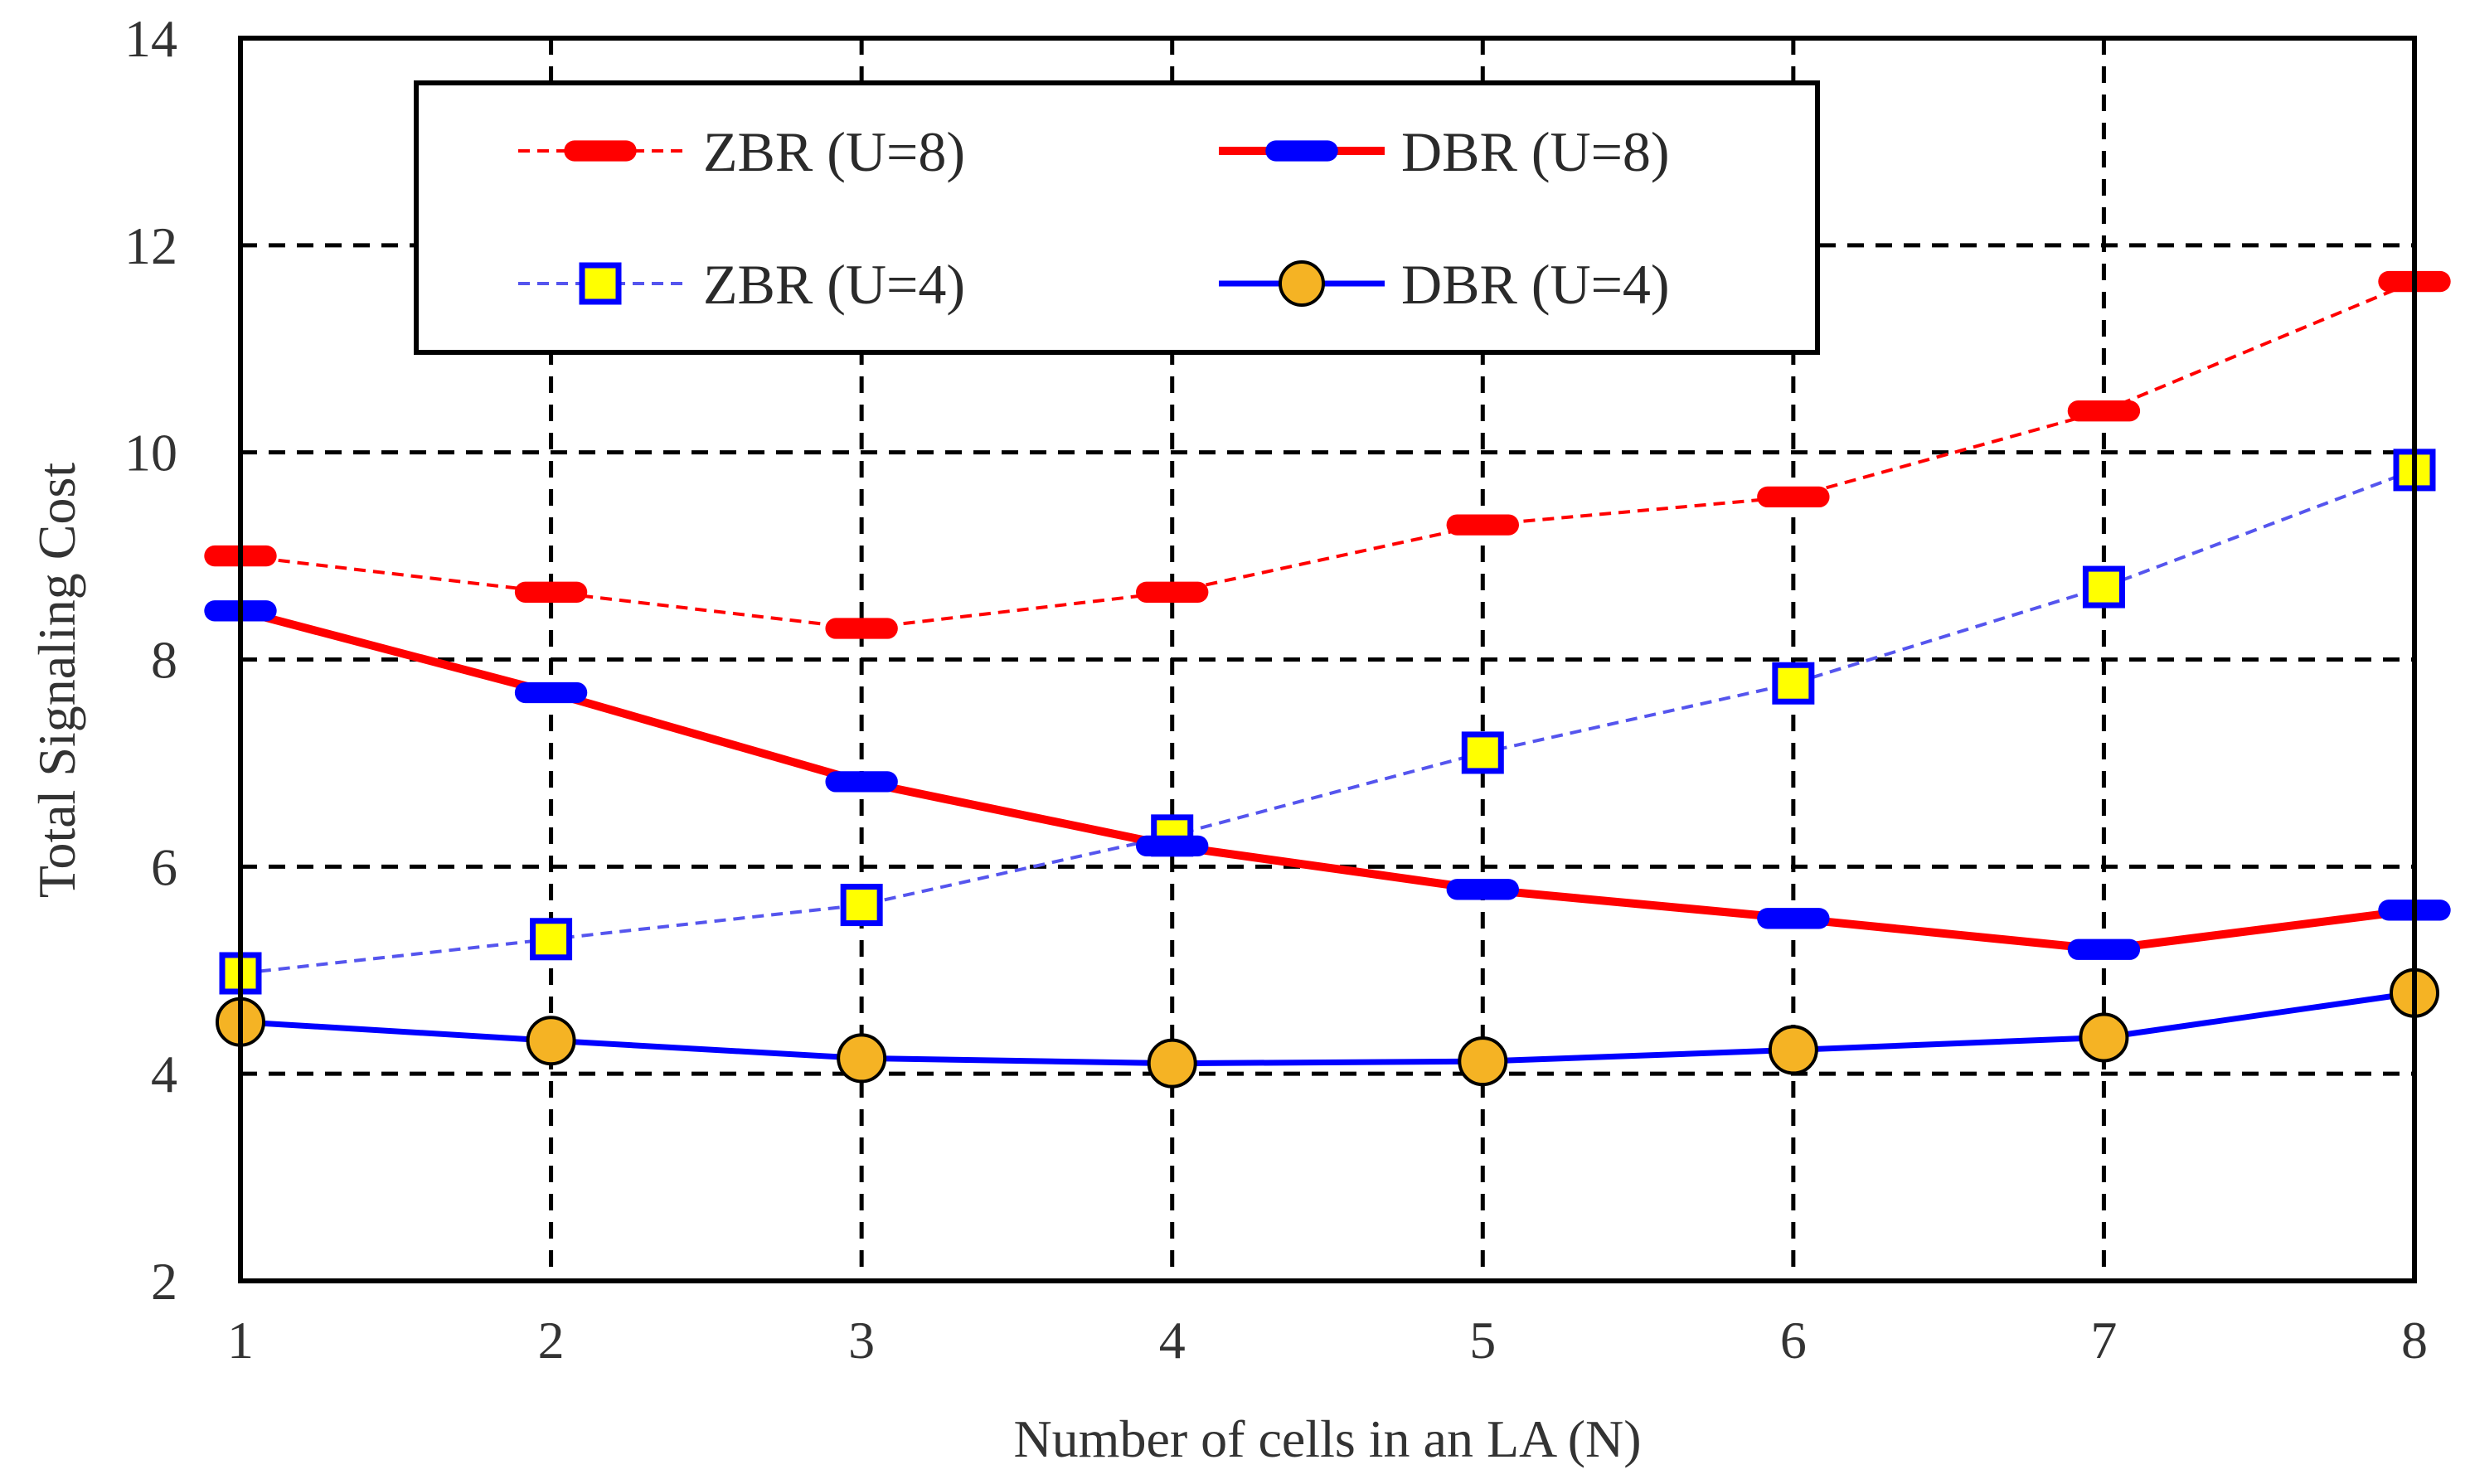 The width and height of the screenshot is (2470, 1484). Describe the element at coordinates (1172, 1341) in the screenshot. I see `x-tick-label: 4` at that location.